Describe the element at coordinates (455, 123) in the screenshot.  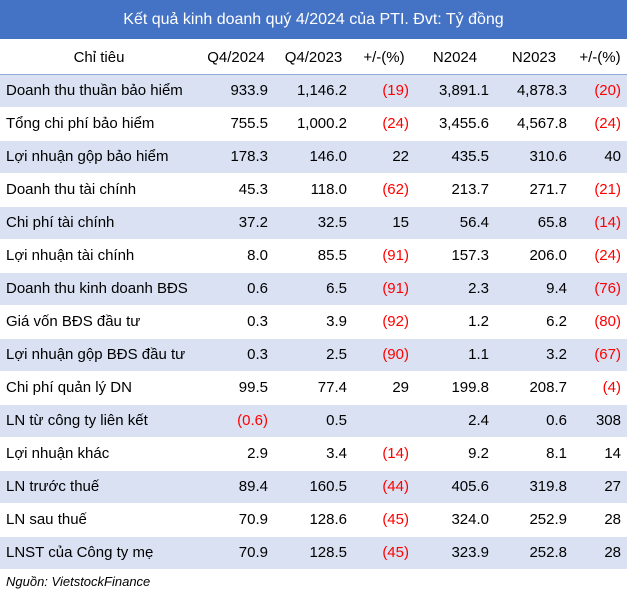
I see `table-cell: 3,455.6` at that location.